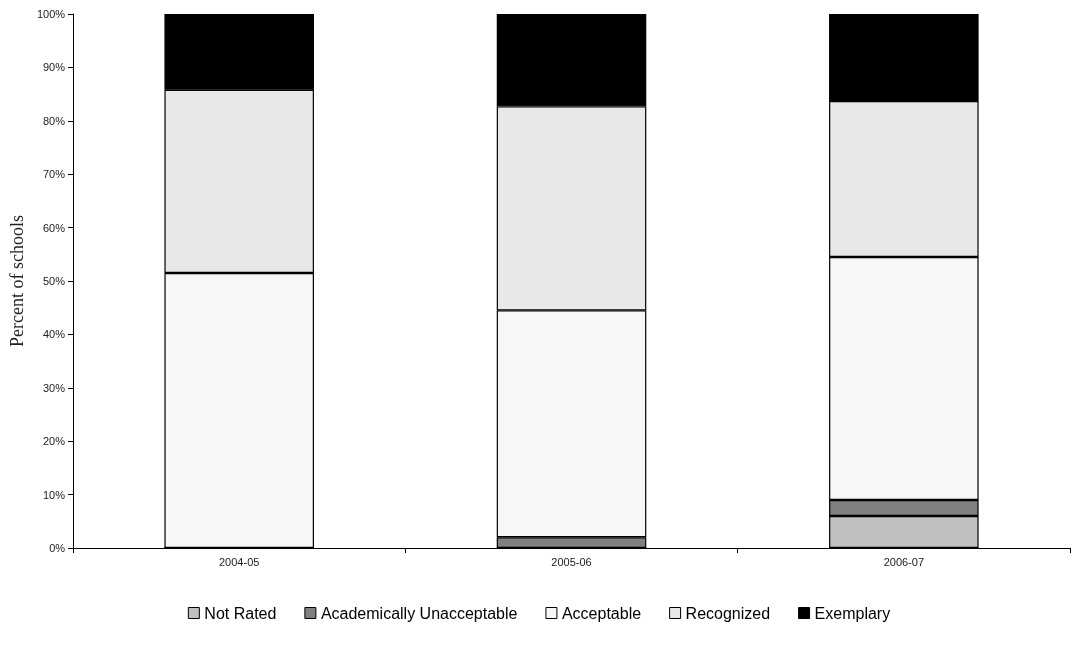 The image size is (1078, 646). I want to click on y-tick-label: 80%, so click(54, 120).